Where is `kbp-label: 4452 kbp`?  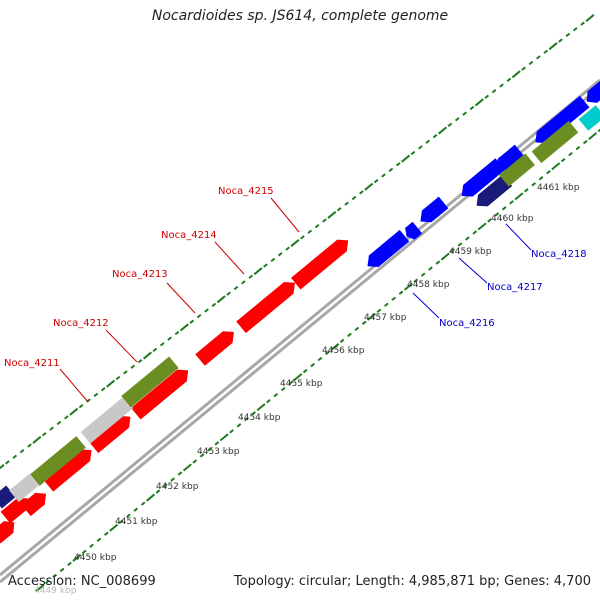
kbp-label: 4452 kbp is located at coordinates (177, 487).